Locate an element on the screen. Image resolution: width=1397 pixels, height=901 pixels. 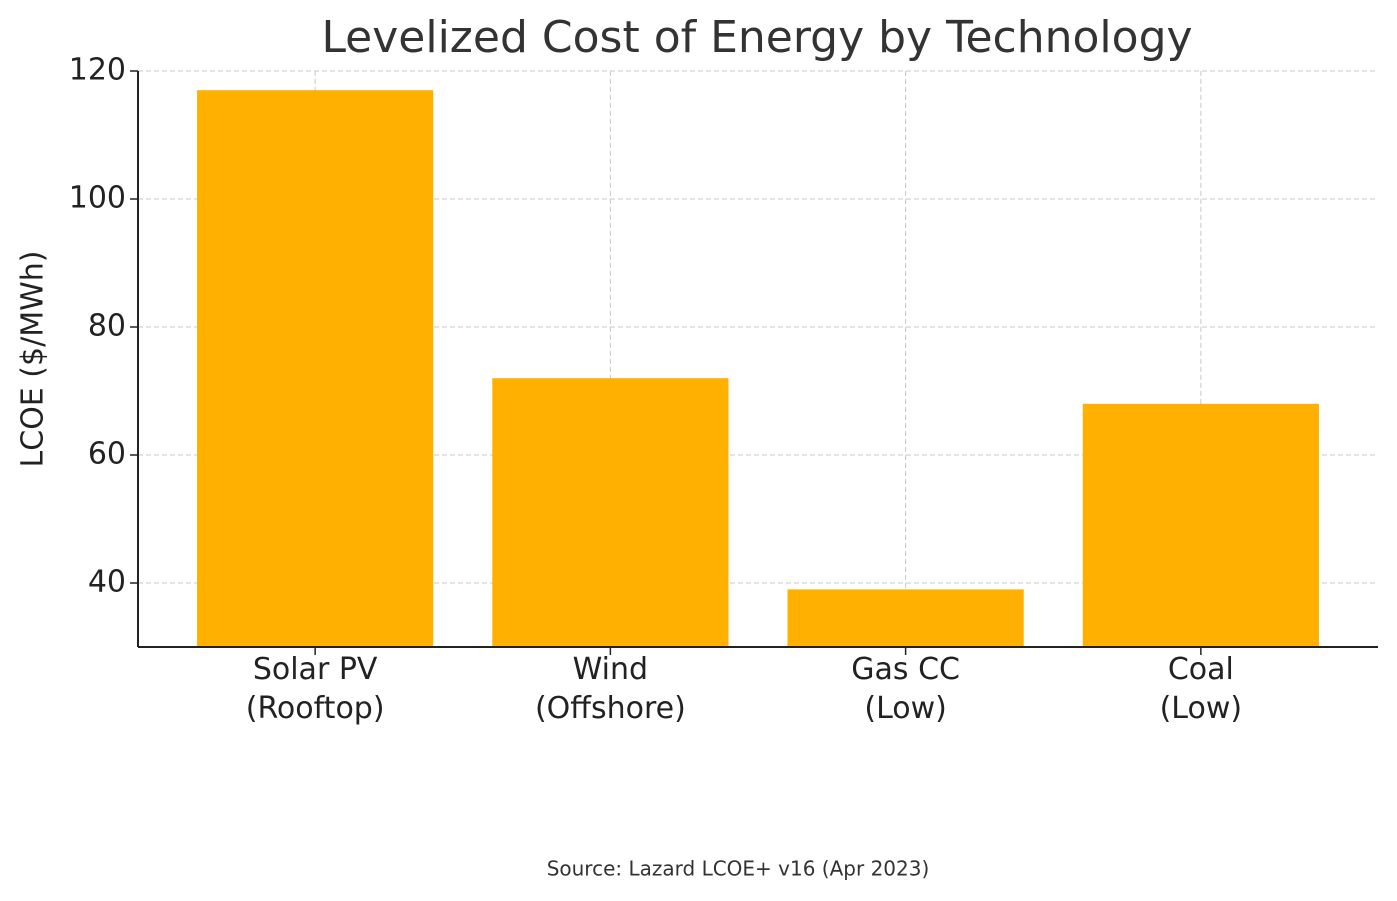
x-tick-label: Coal (Low) is located at coordinates (1201, 689).